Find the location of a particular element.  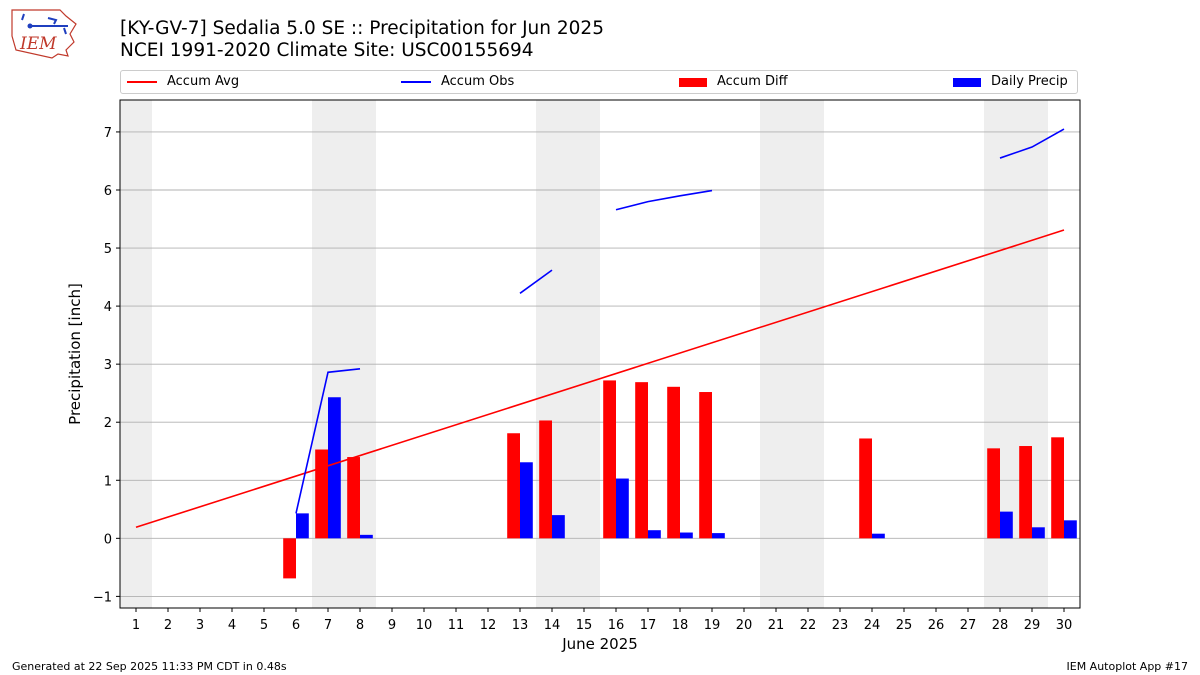

x-tick-label-30: 30 is located at coordinates (1064, 625).